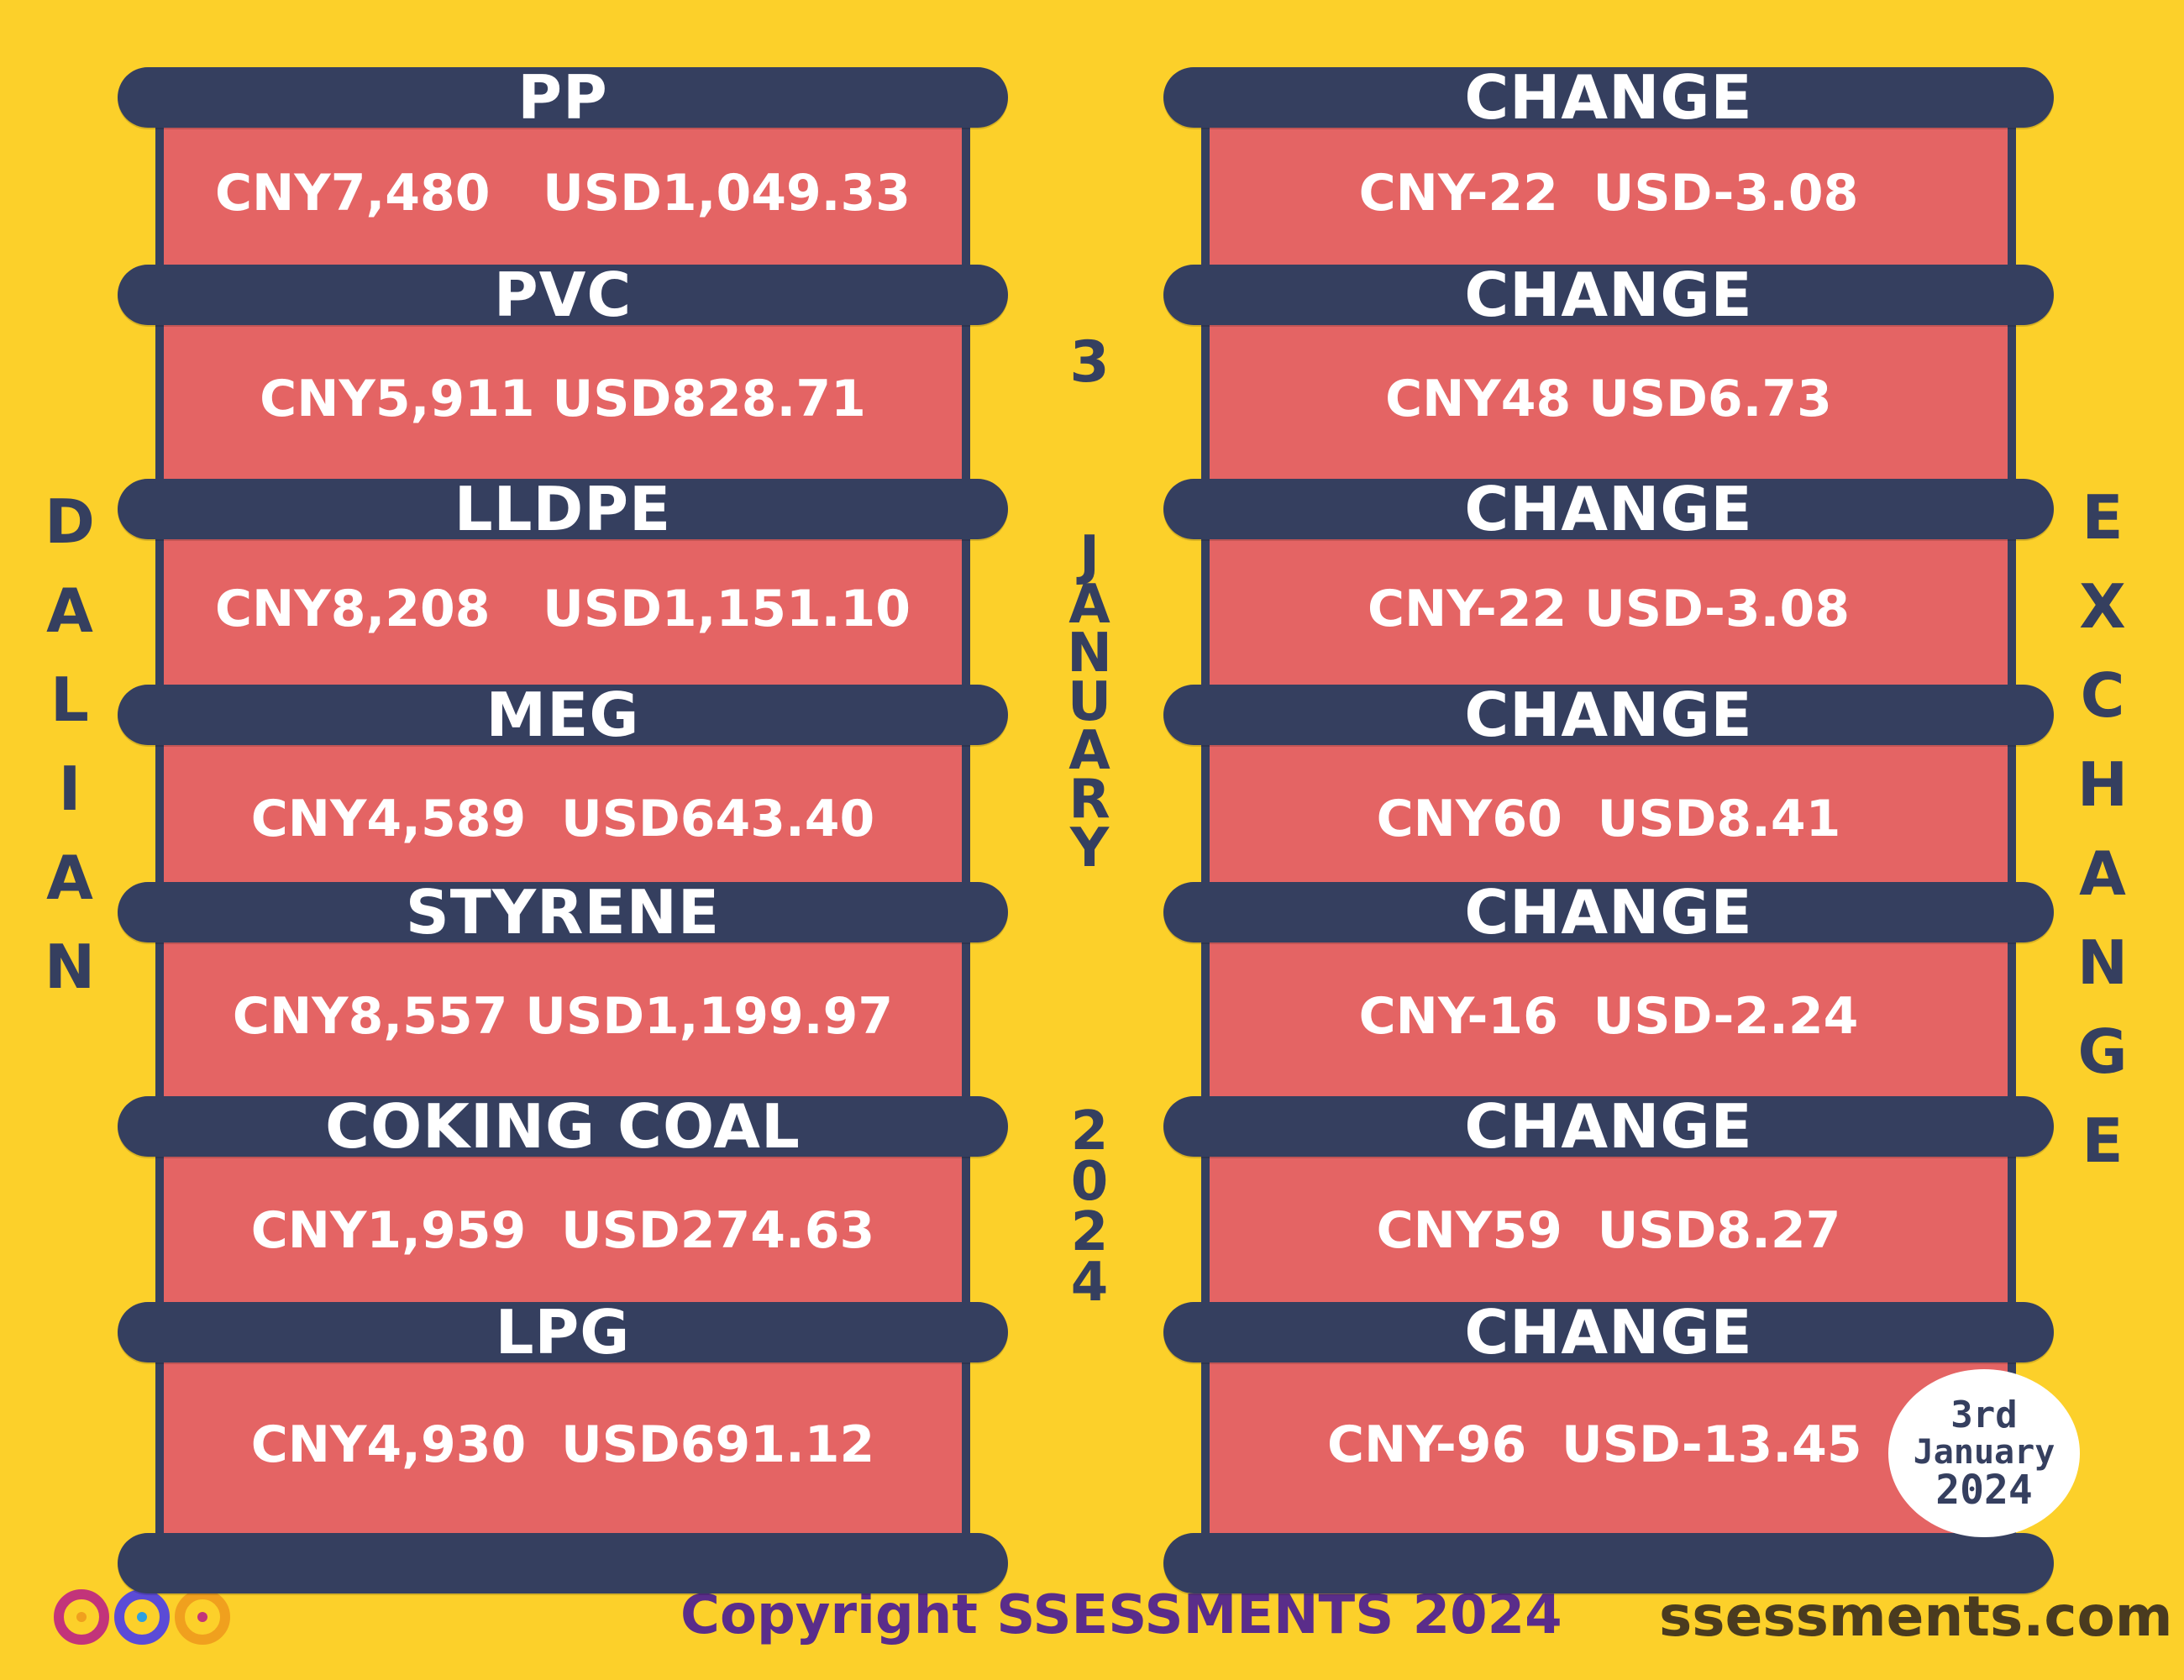 Image resolution: width=2184 pixels, height=1680 pixels. I want to click on change-lldpe: CNY-22 USD-3.08, so click(1609, 609).